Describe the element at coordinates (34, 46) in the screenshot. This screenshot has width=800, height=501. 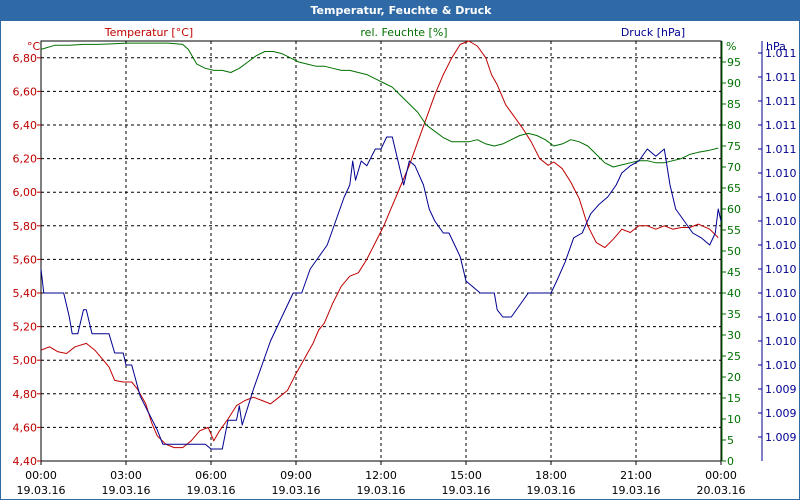
I see `temperature-unit: °C` at that location.